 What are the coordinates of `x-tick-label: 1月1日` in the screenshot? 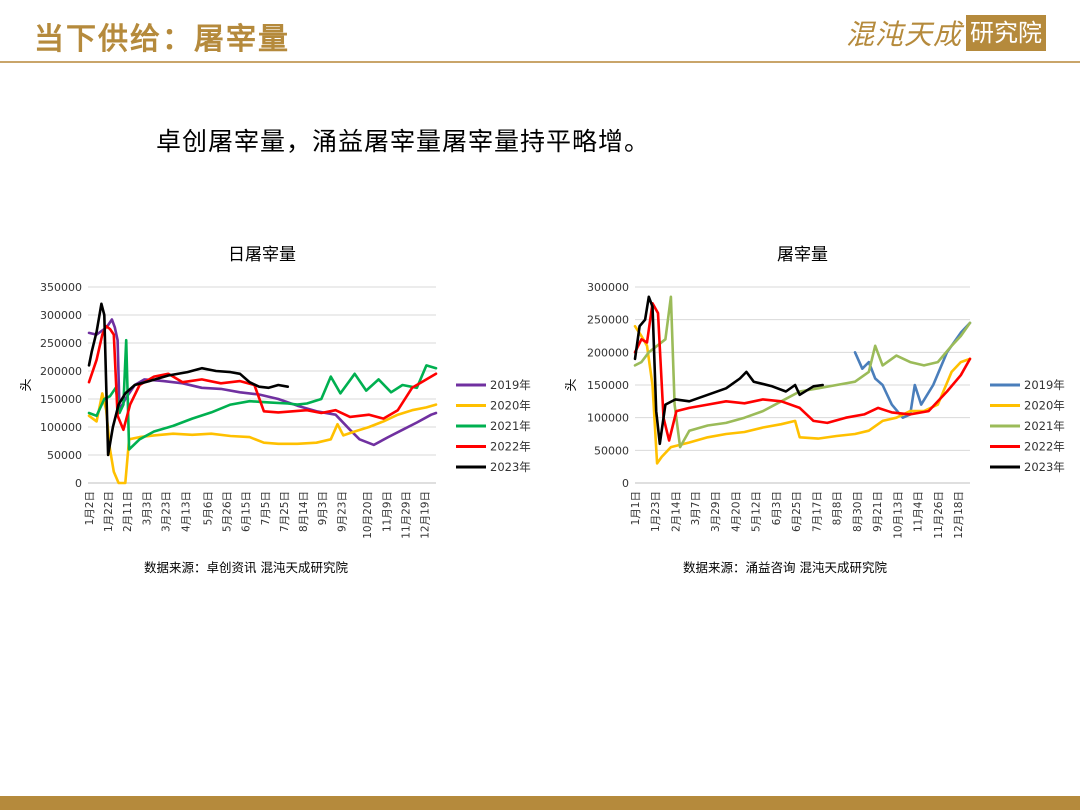 It's located at (636, 508).